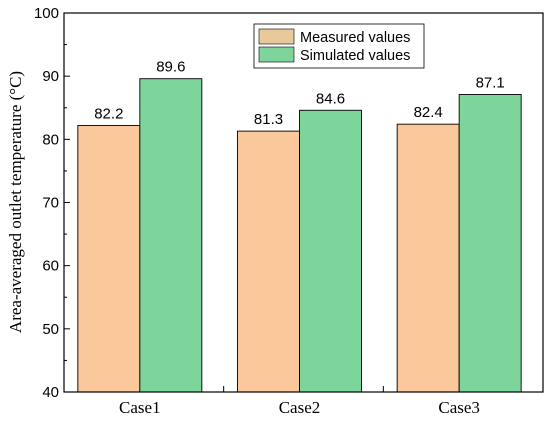 This screenshot has height=423, width=550. I want to click on x-tick-label: Case2, so click(300, 407).